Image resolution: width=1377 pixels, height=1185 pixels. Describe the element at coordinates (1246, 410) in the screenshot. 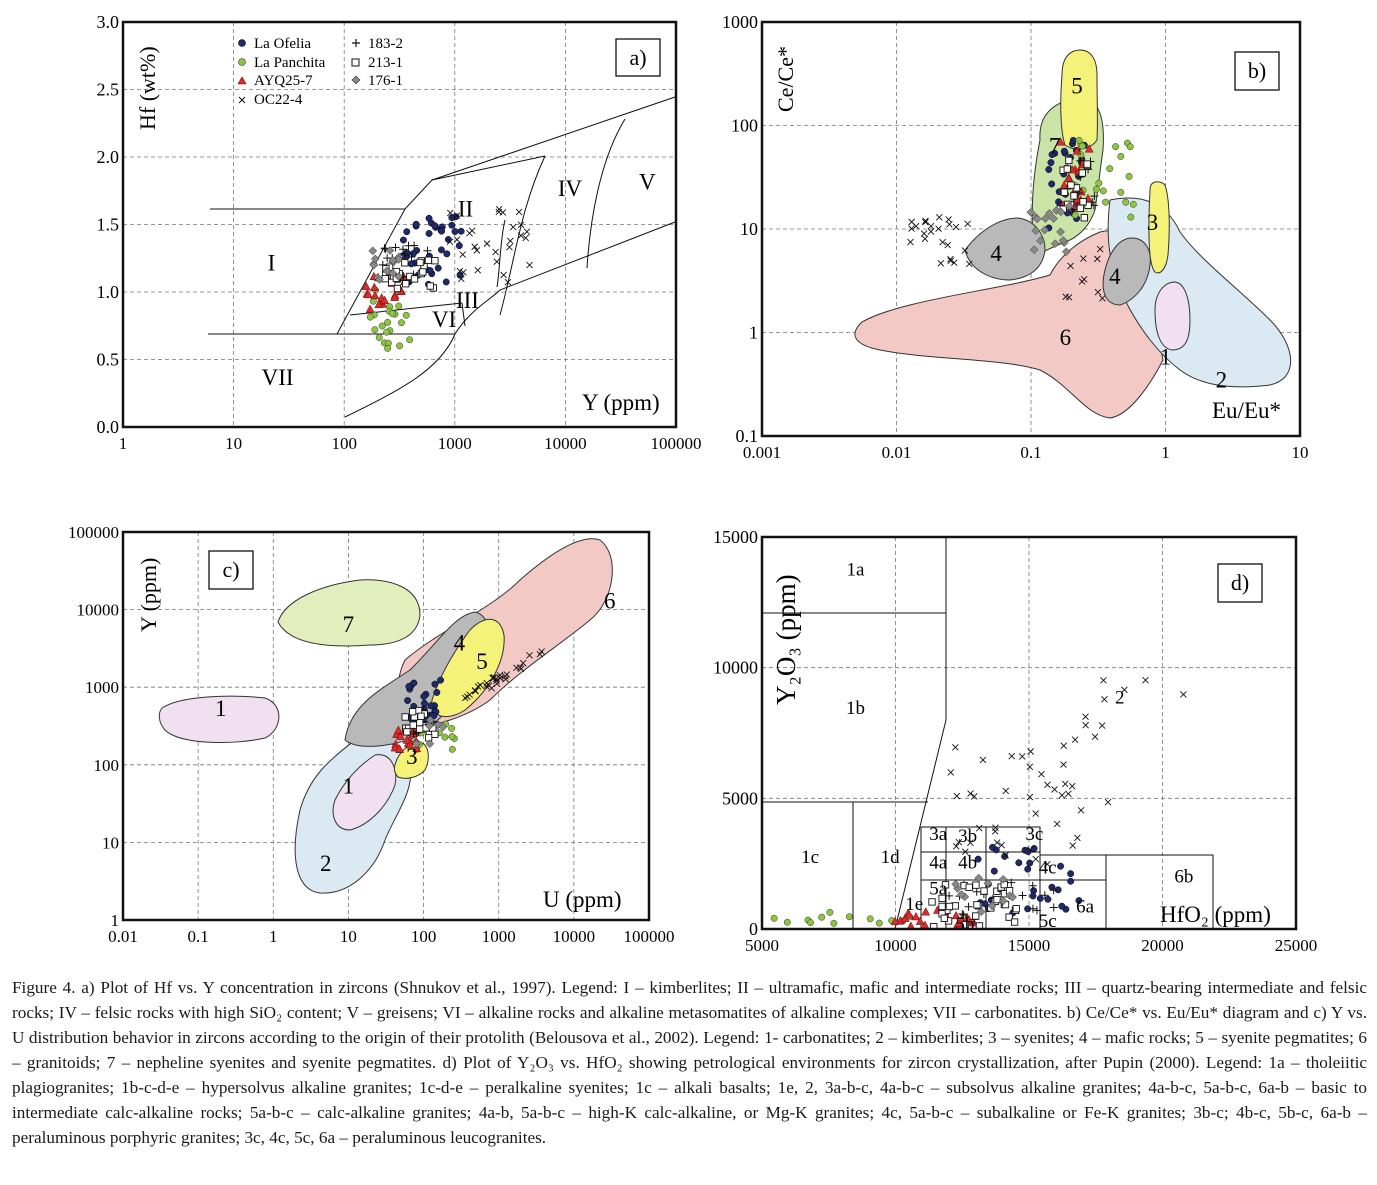

I see `panel-b-xlabel: Eu/Eu*` at that location.